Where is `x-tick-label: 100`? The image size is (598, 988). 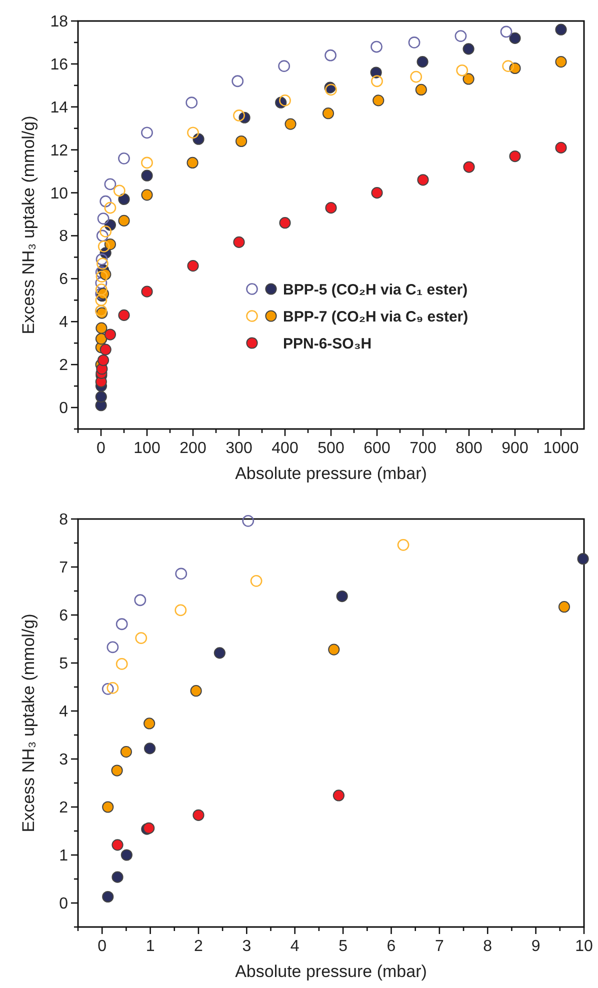 x-tick-label: 100 is located at coordinates (147, 448).